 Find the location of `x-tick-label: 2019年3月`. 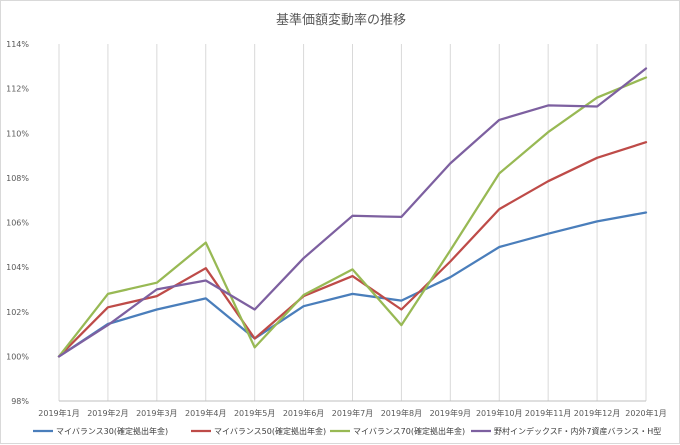

x-tick-label: 2019年3月 is located at coordinates (156, 413).